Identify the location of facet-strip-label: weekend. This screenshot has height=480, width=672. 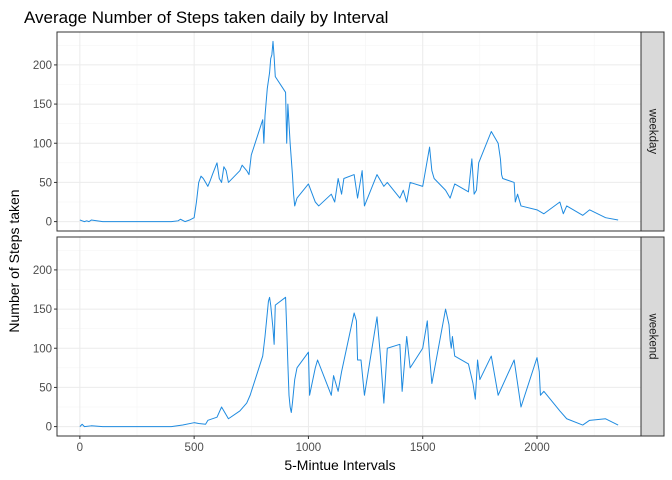
(653, 335).